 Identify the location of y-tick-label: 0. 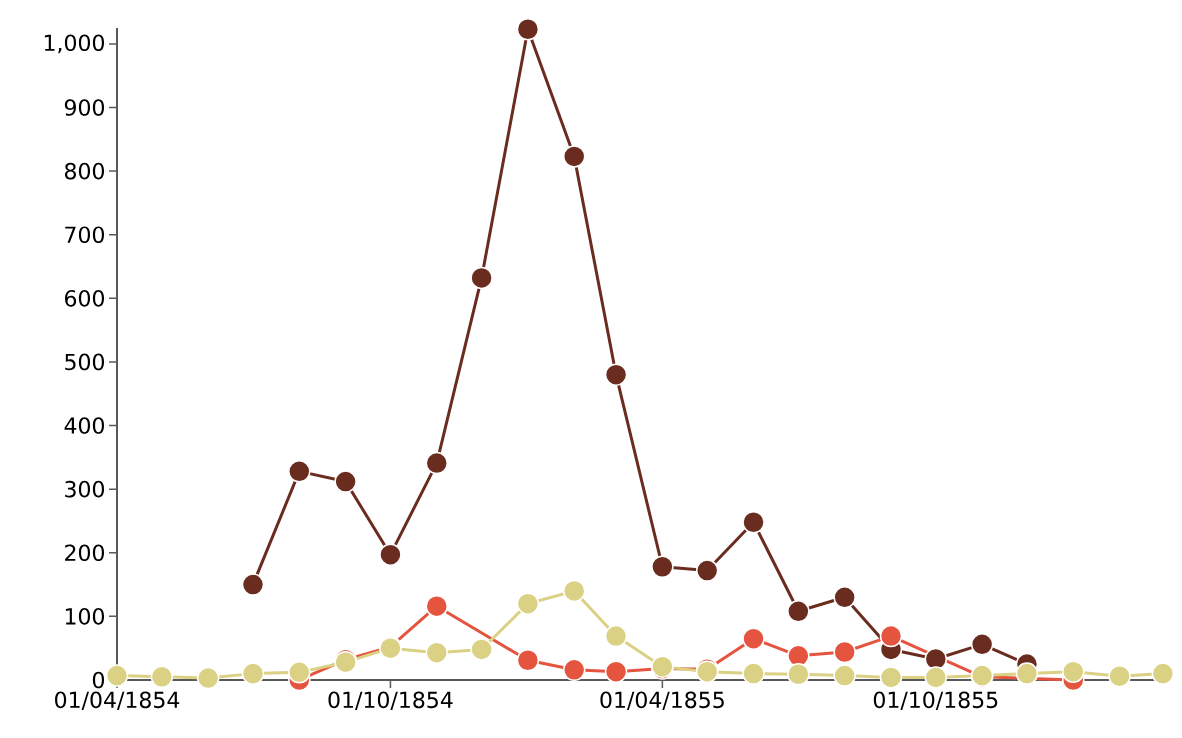
(98, 680).